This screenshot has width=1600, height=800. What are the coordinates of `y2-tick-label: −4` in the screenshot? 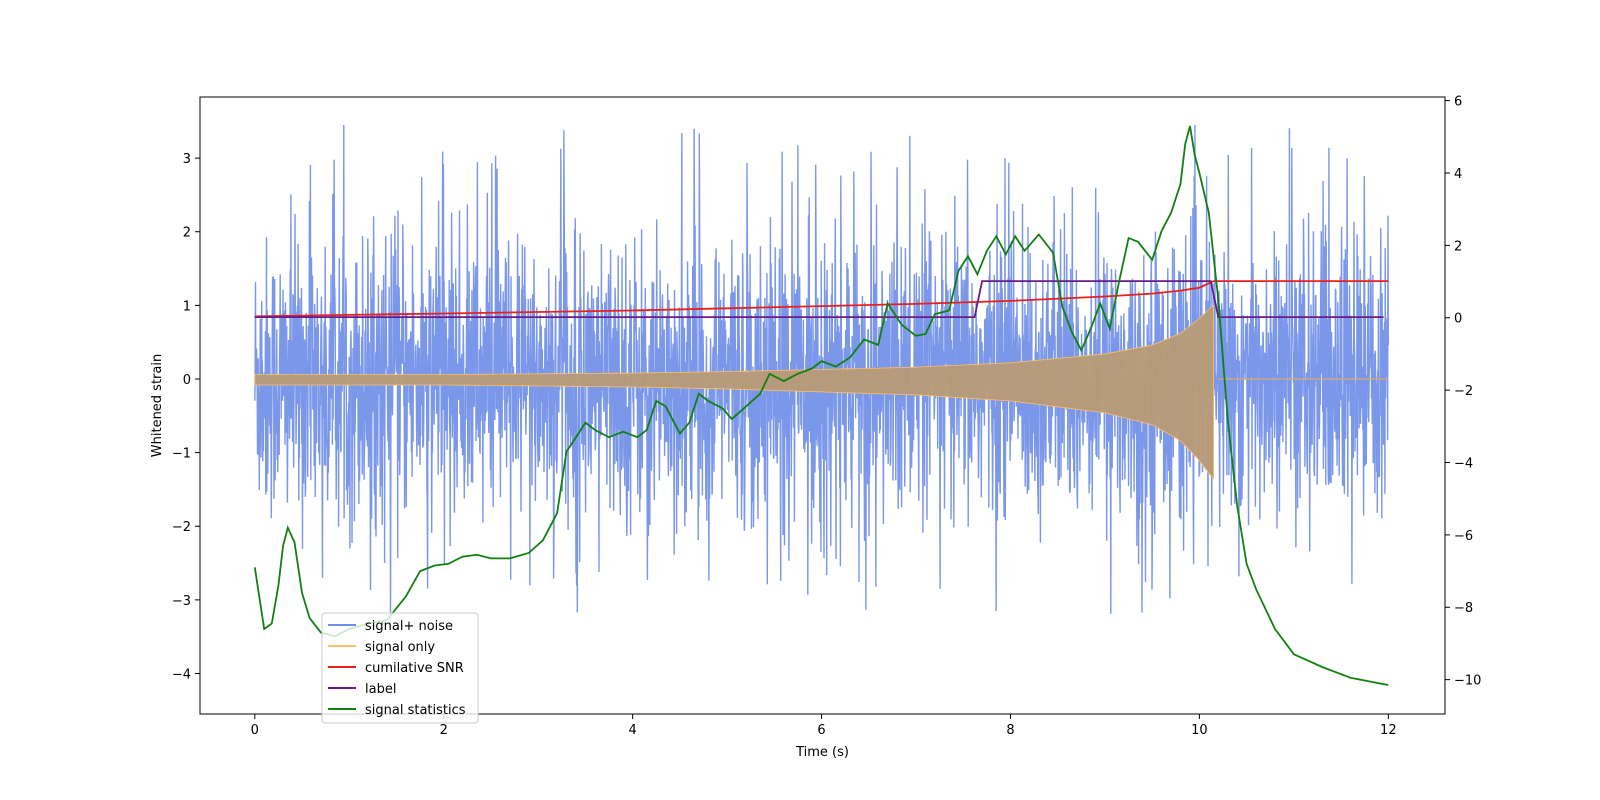 It's located at (1463, 463).